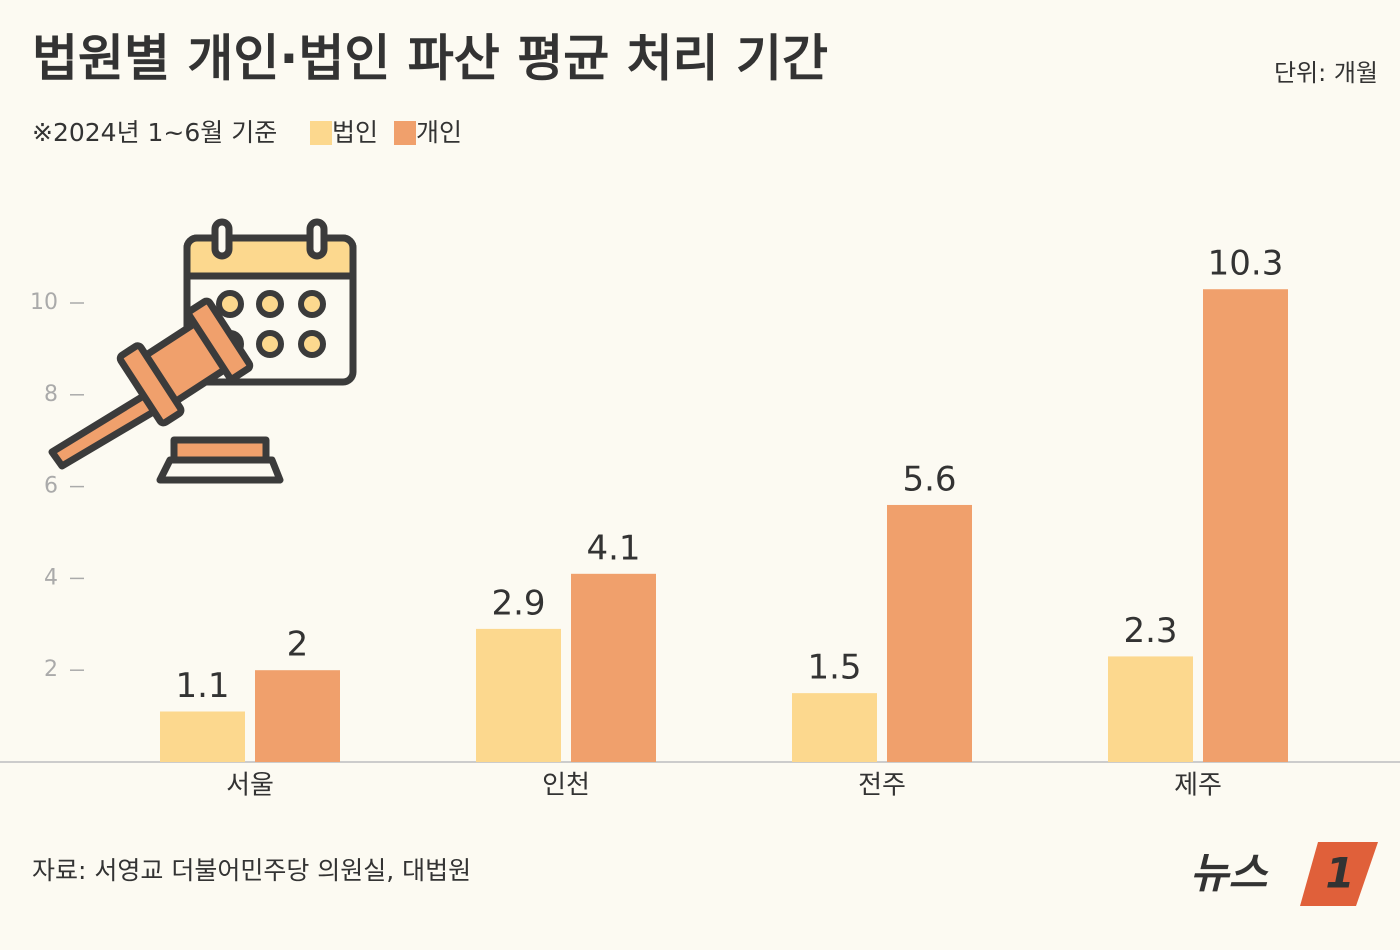 The height and width of the screenshot is (950, 1400). What do you see at coordinates (250, 786) in the screenshot?
I see `x-tick-label: 서울` at bounding box center [250, 786].